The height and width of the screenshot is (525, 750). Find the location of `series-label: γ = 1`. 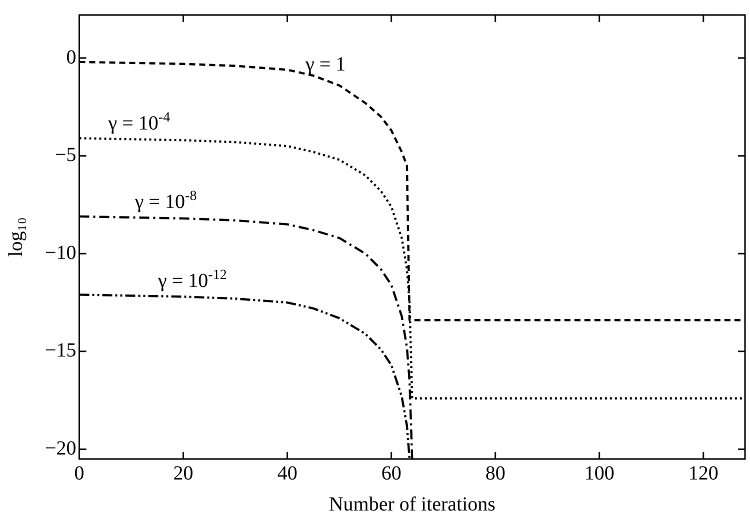

series-label: γ = 1 is located at coordinates (325, 64).